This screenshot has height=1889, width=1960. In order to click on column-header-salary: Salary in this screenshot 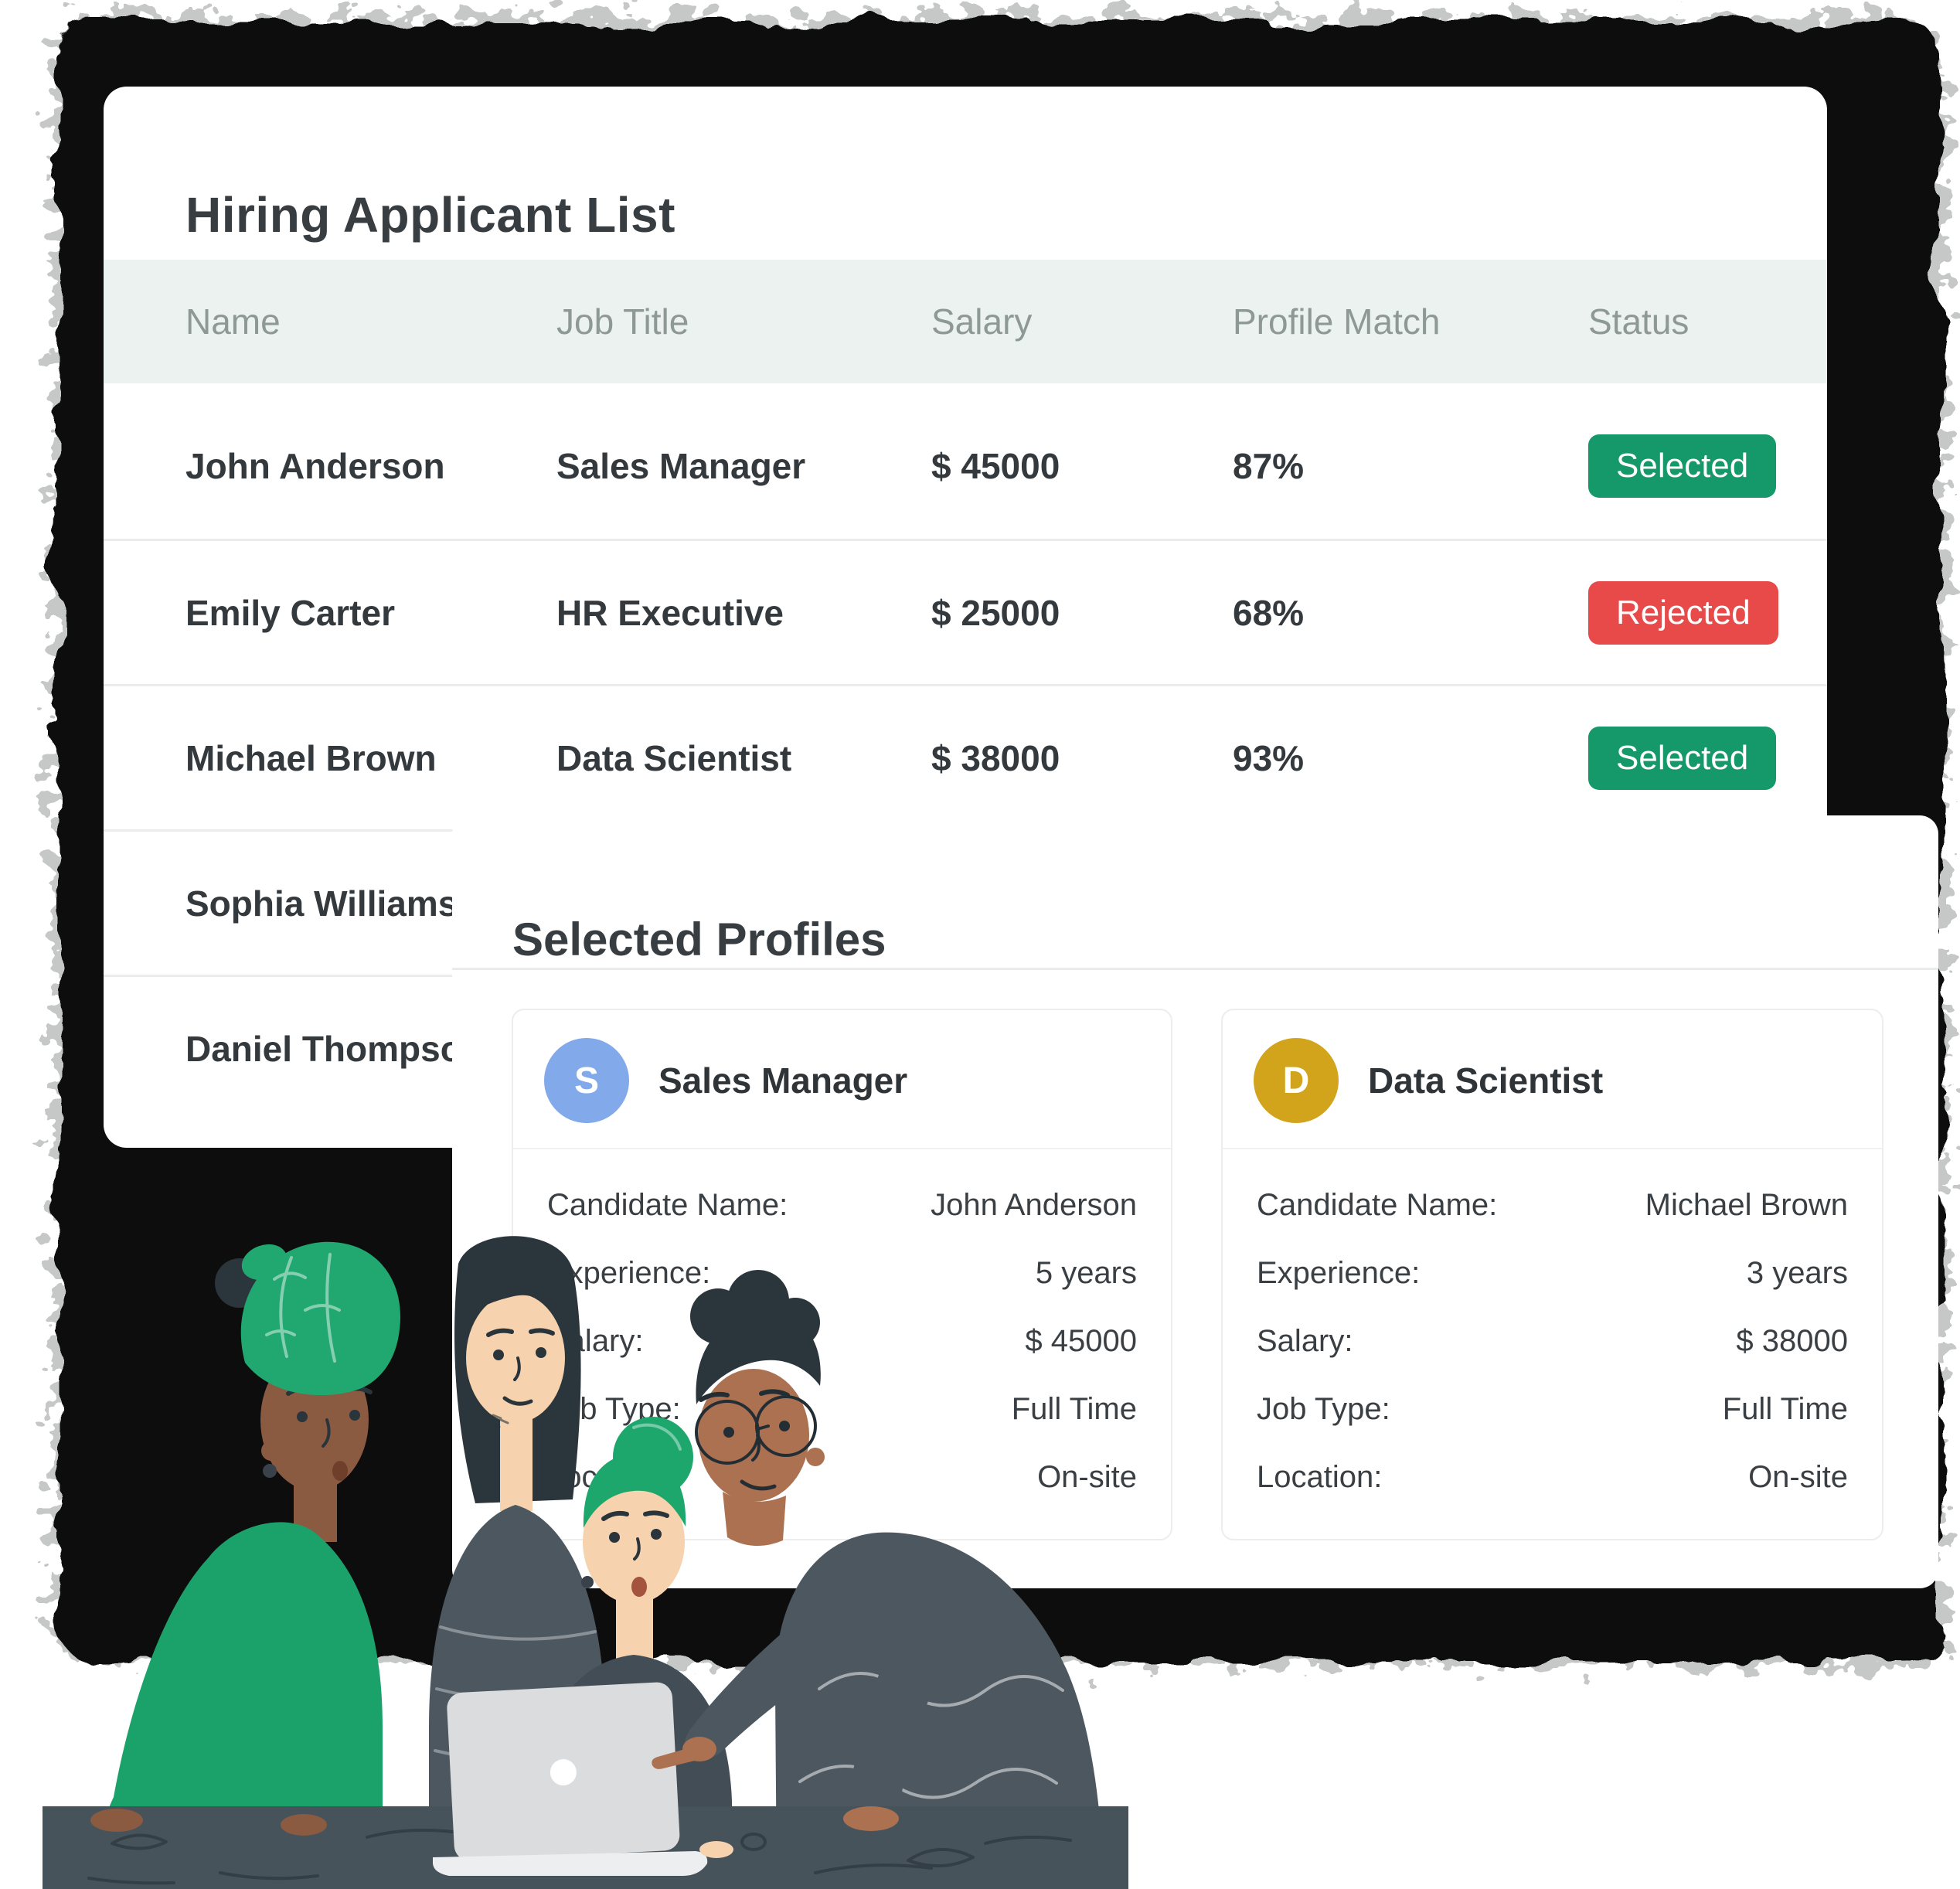, I will do `click(982, 321)`.